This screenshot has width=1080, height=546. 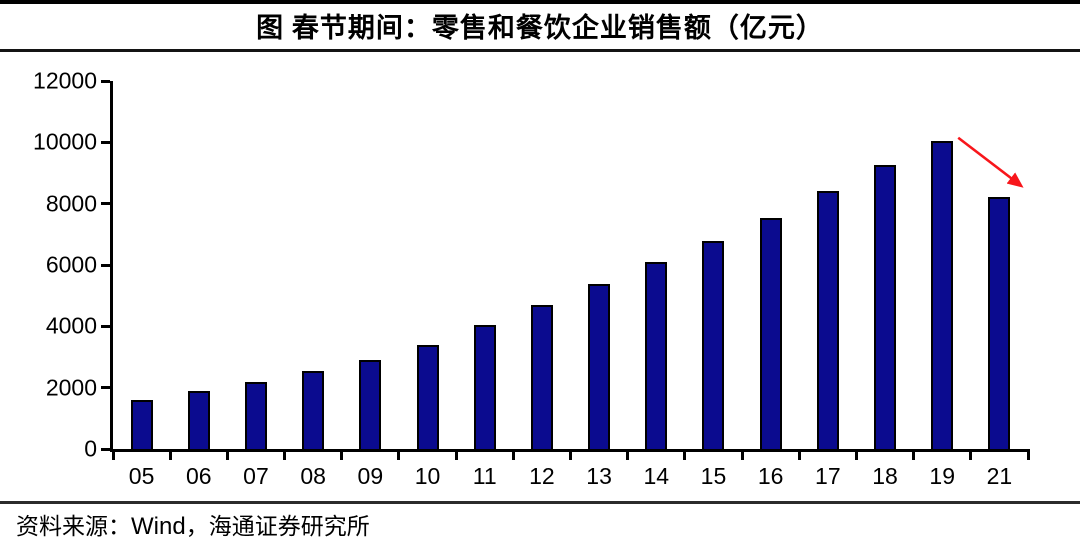 I want to click on x-axis-tick-label: 16, so click(x=770, y=476).